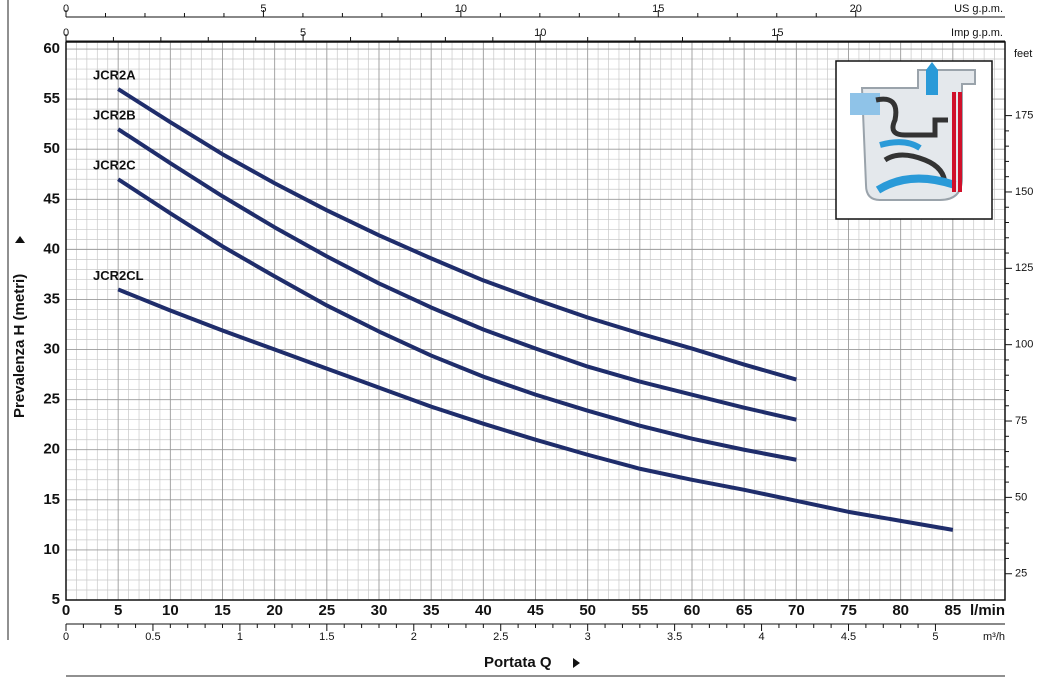  What do you see at coordinates (379, 610) in the screenshot?
I see `x-tick-label: 30` at bounding box center [379, 610].